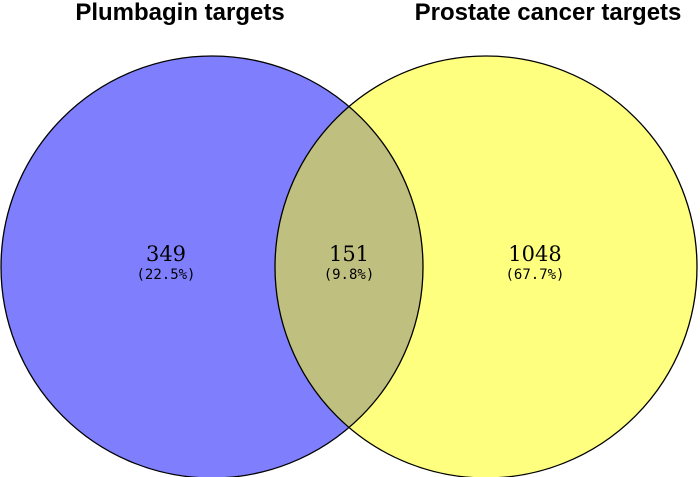 The image size is (700, 477). What do you see at coordinates (548, 13) in the screenshot?
I see `right-set-title: Prostate cancer targets` at bounding box center [548, 13].